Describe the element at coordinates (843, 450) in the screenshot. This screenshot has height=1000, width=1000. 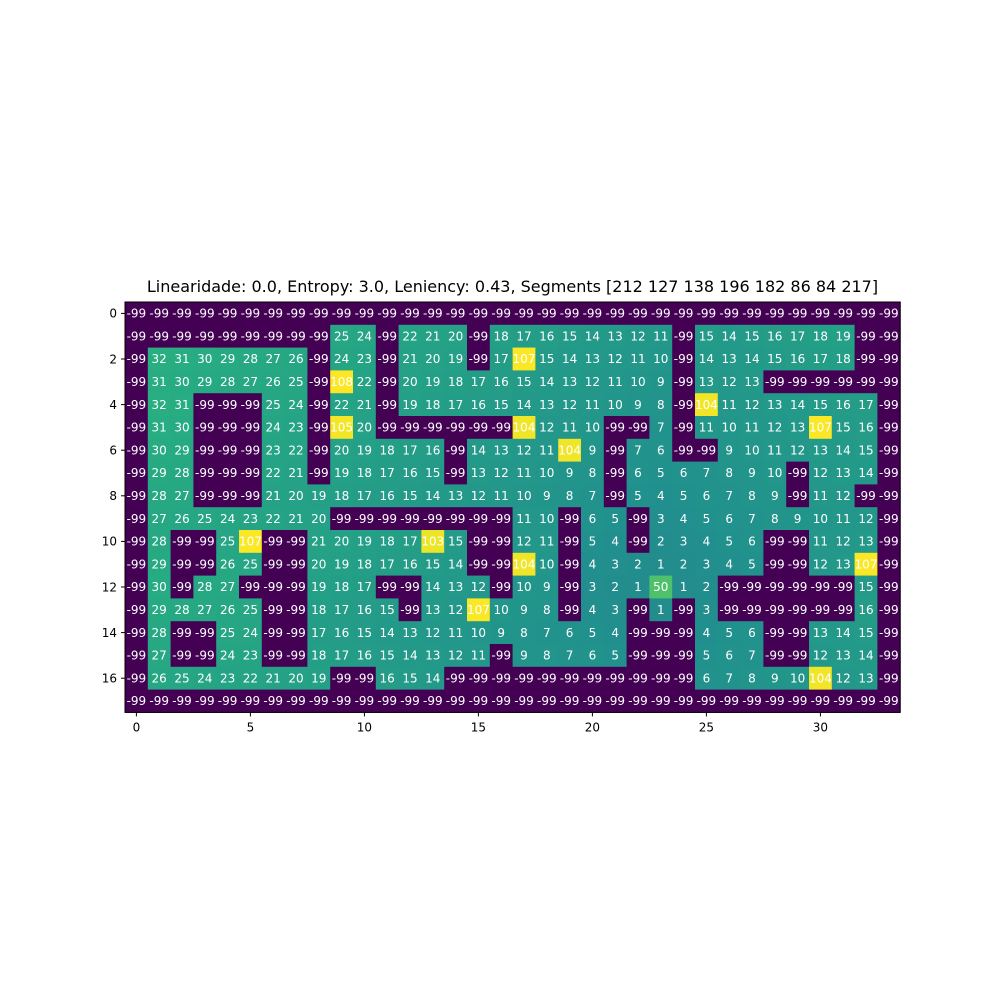
I see `cell-value-label: 14` at that location.